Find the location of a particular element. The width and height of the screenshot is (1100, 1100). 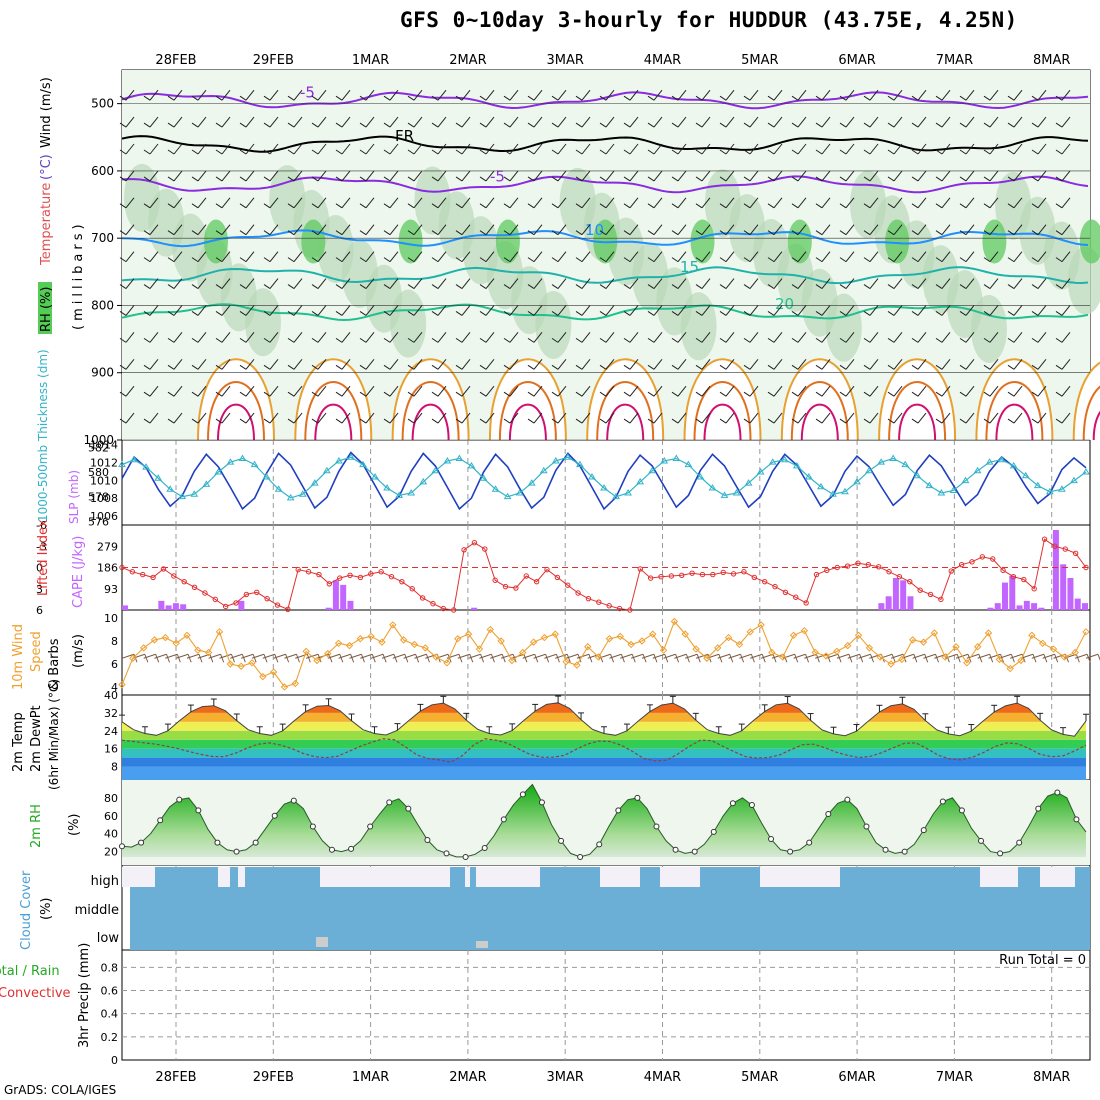

temp-tick-label: 40 is located at coordinates (111, 695).